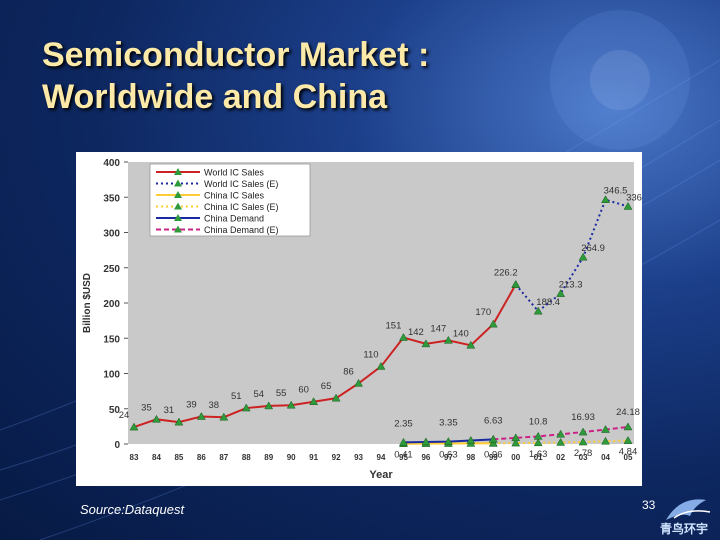 The image size is (720, 540). What do you see at coordinates (258, 394) in the screenshot?
I see `data-label: 54` at bounding box center [258, 394].